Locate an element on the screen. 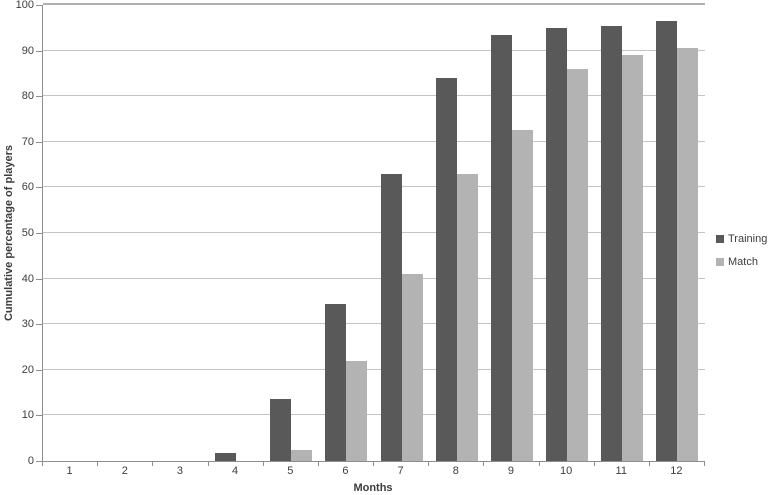 The width and height of the screenshot is (768, 495). x-tick-label-10: 10 is located at coordinates (566, 471).